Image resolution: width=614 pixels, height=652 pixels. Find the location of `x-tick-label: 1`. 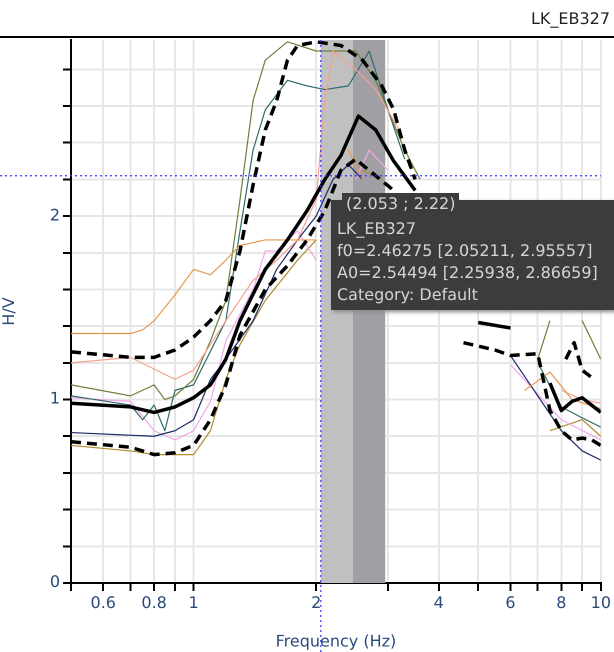

x-tick-label: 1 is located at coordinates (193, 602).